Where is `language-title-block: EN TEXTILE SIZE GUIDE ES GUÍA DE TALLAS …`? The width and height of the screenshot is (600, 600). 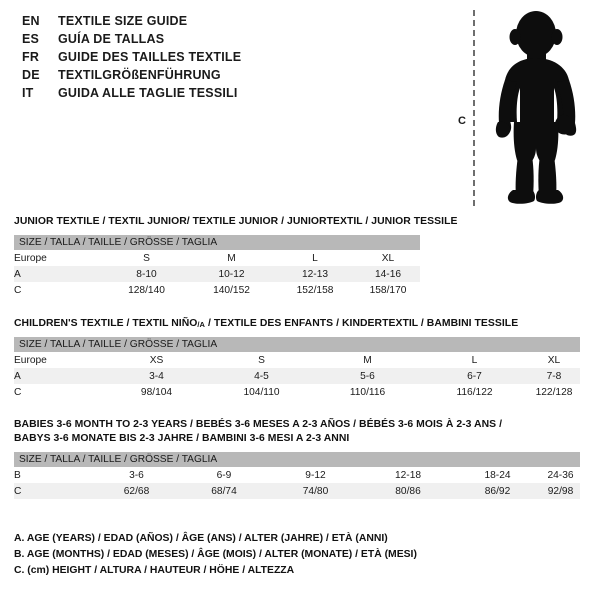 language-title-block: EN TEXTILE SIZE GUIDE ES GUÍA DE TALLAS … is located at coordinates (232, 59).